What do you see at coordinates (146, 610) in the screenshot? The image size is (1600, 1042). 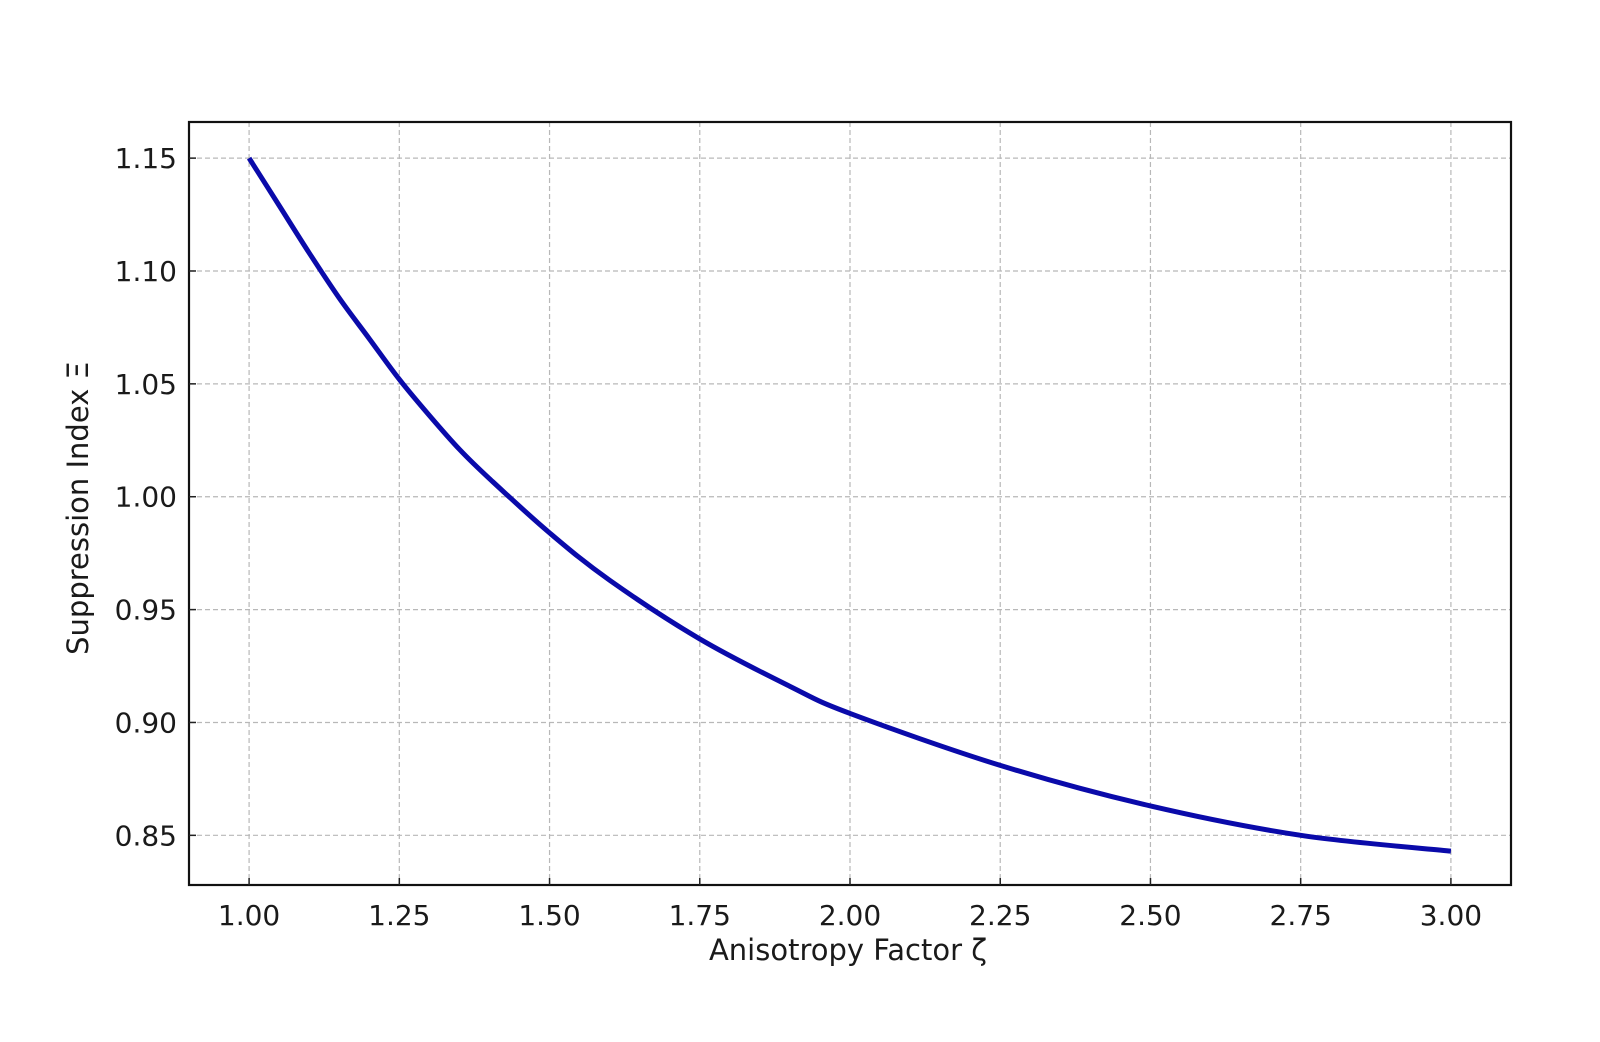 I see `y-tick-label: 0.95` at bounding box center [146, 610].